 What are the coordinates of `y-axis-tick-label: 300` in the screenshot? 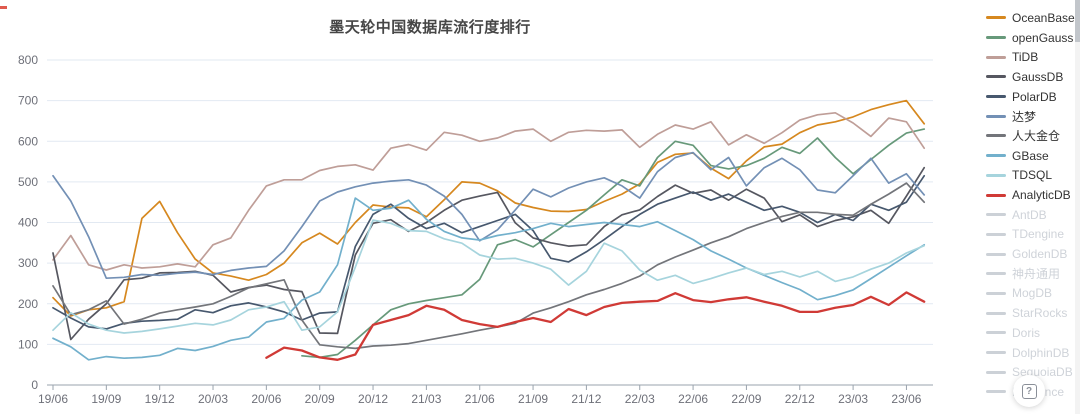 It's located at (28, 263).